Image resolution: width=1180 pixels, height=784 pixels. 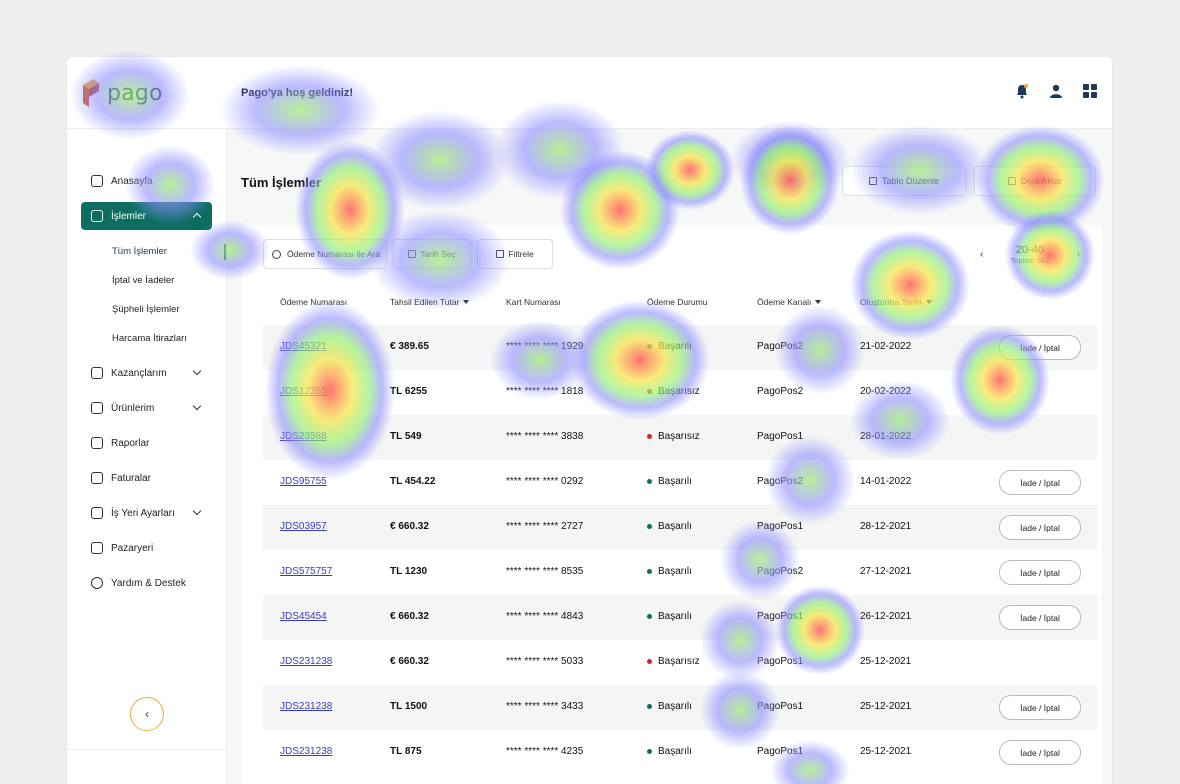 I want to click on channel-cell: PagoPos2, so click(x=780, y=481).